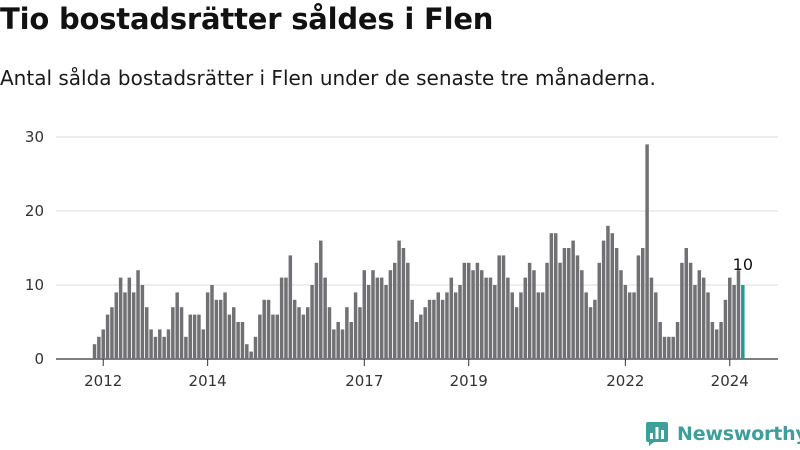 This screenshot has height=450, width=800. I want to click on newsworthy-logo: Newsworthy, so click(722, 434).